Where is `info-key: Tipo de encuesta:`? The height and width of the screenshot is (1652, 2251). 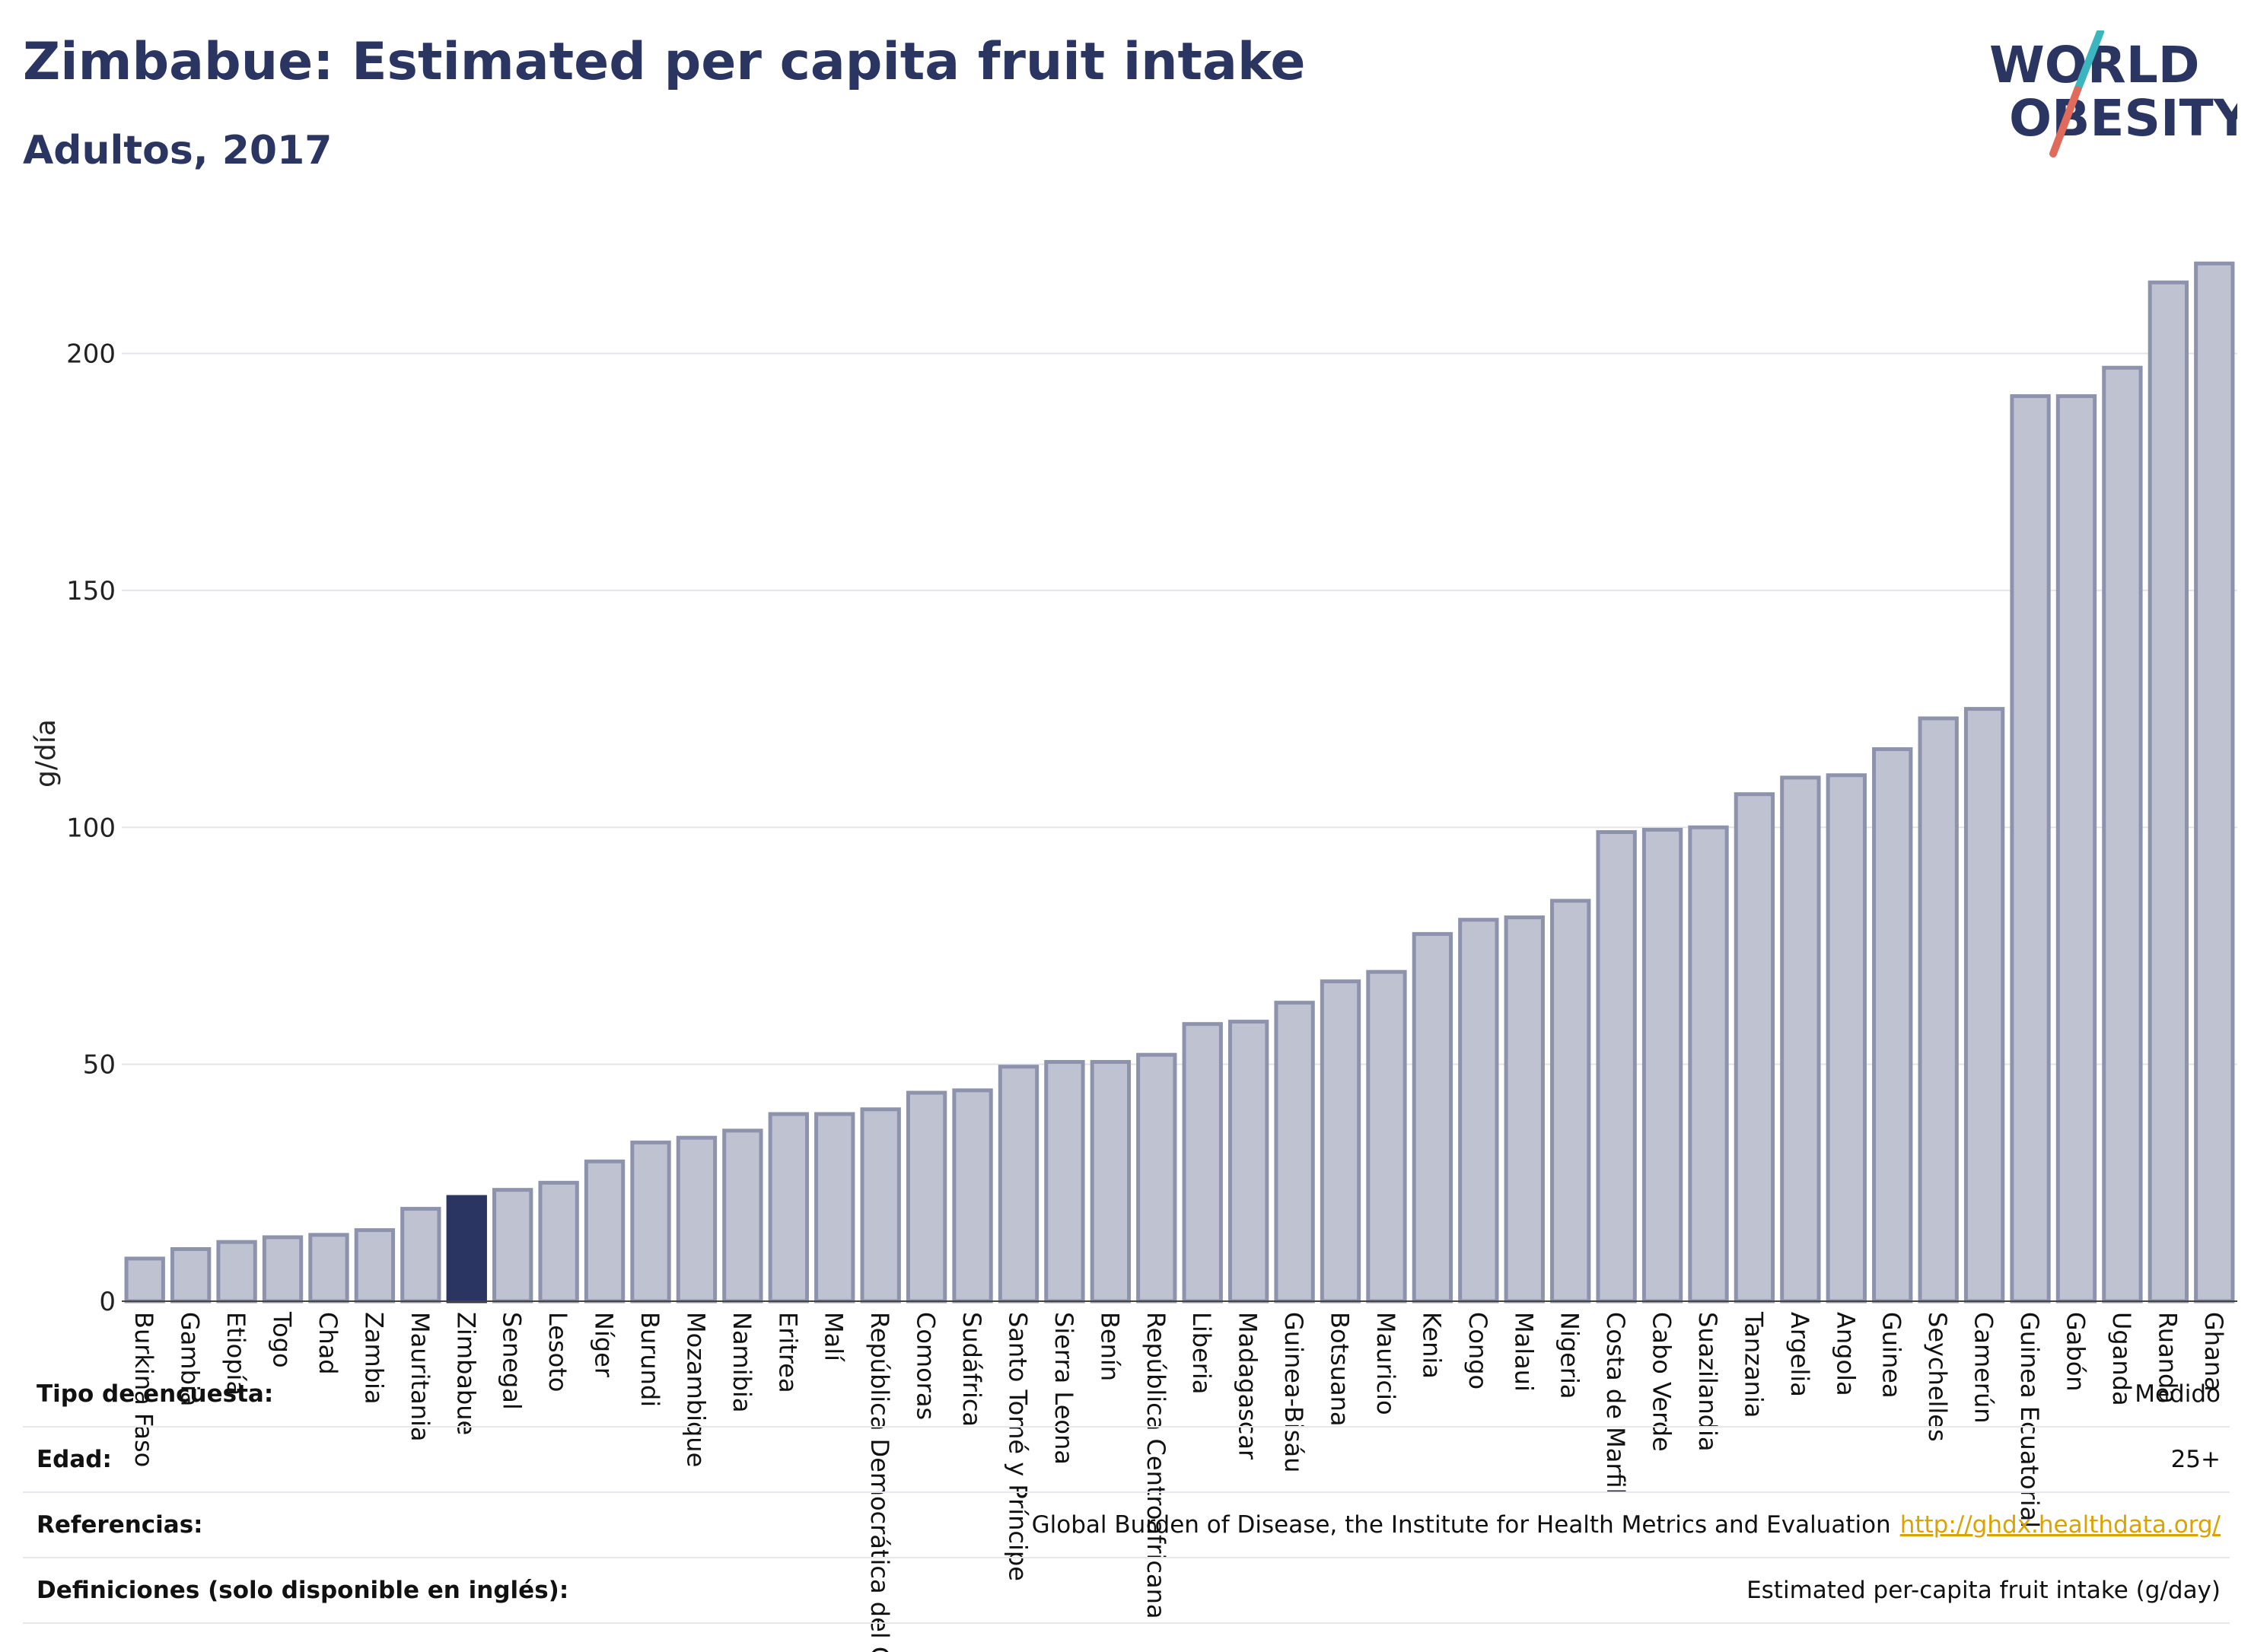 info-key: Tipo de encuesta: is located at coordinates (155, 1394).